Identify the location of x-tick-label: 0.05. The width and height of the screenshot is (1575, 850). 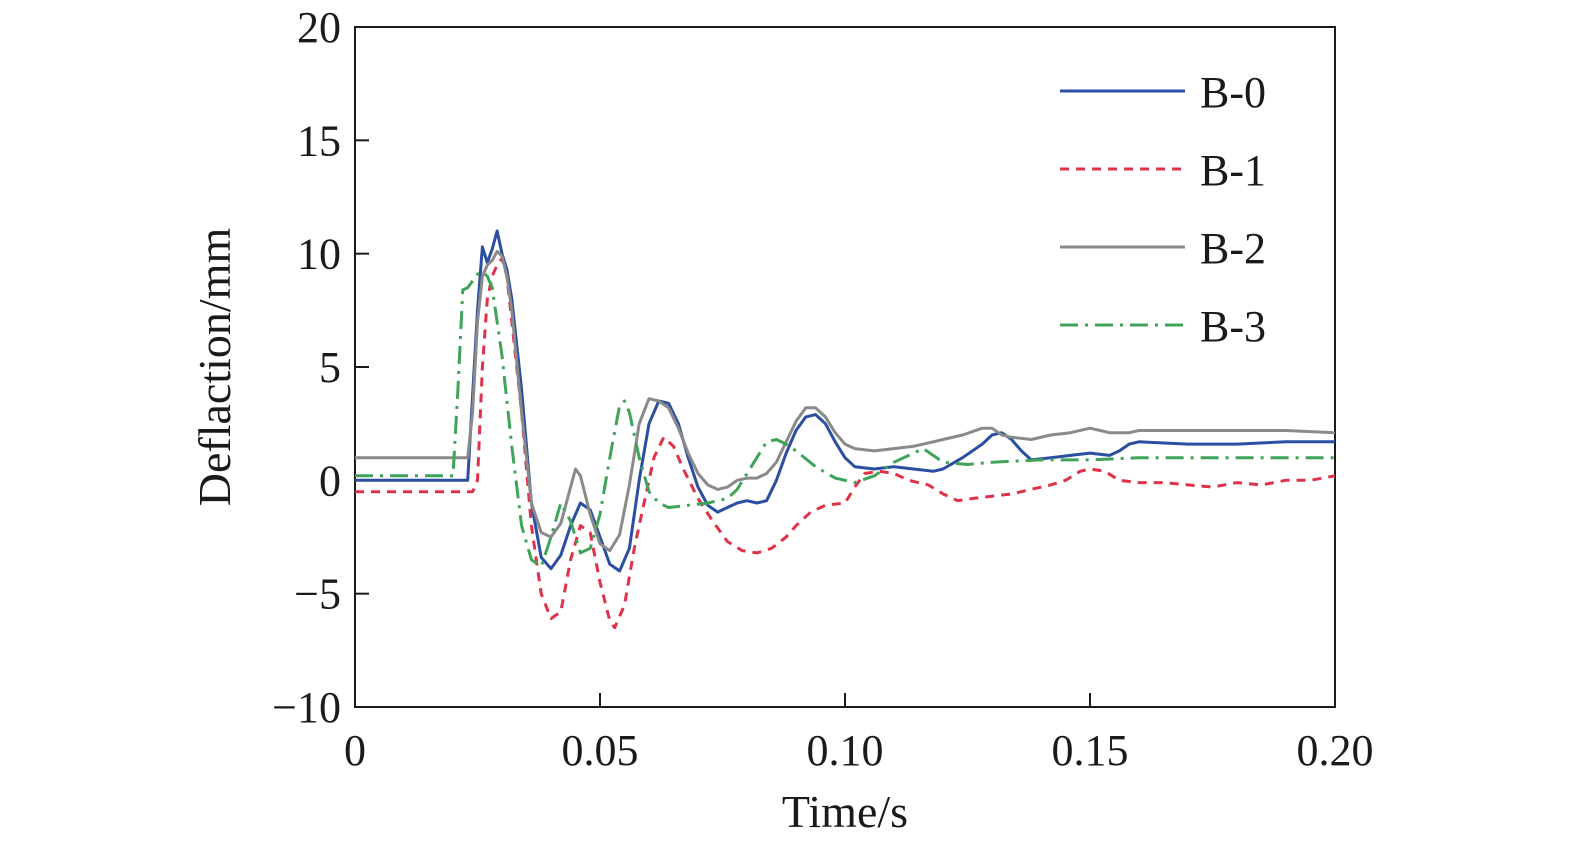
(600, 750).